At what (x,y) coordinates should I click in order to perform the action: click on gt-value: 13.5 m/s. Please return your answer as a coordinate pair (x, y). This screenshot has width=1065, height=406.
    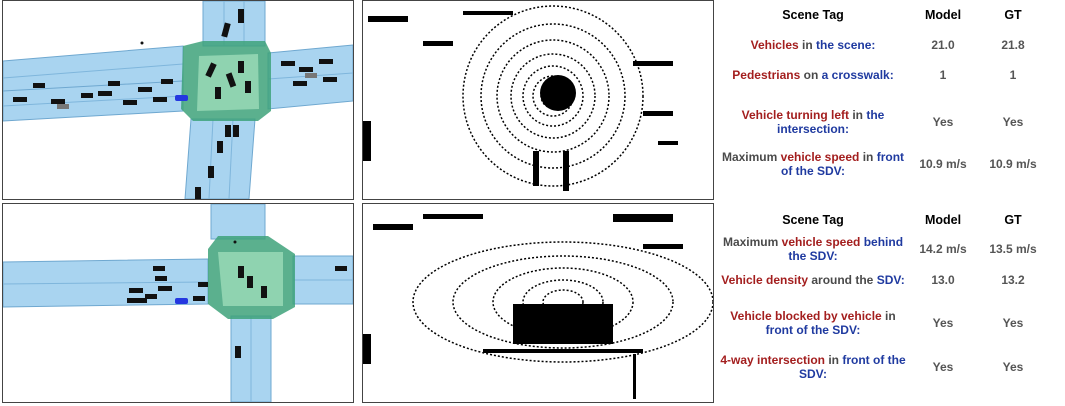
    Looking at the image, I should click on (1013, 249).